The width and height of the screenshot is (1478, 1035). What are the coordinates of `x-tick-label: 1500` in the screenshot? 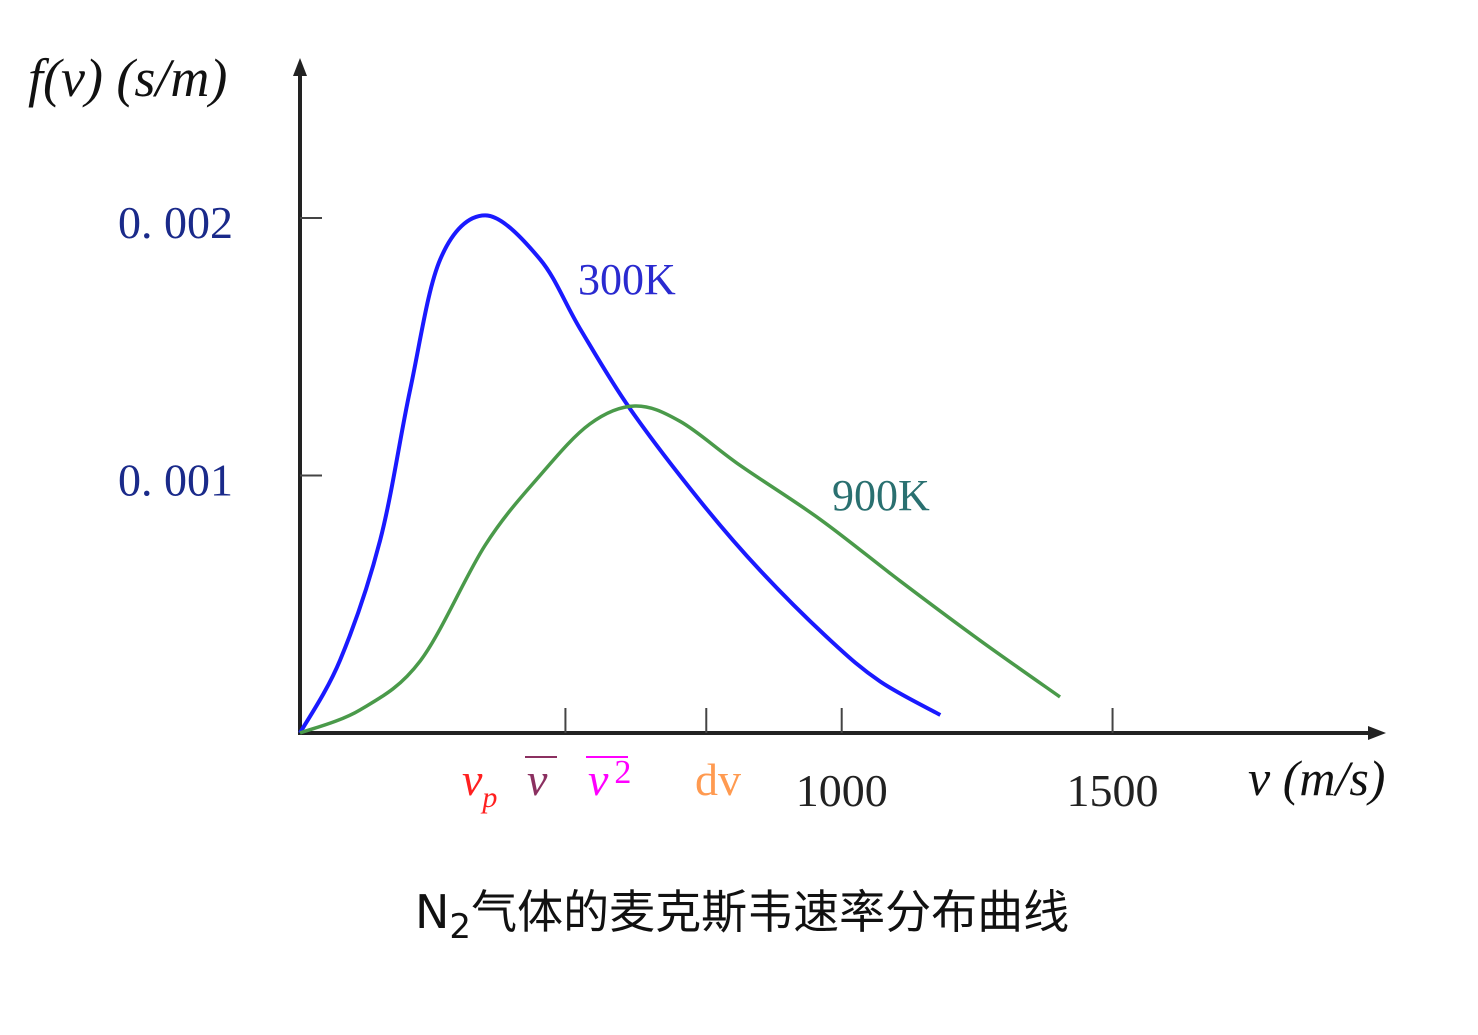 It's located at (1113, 790).